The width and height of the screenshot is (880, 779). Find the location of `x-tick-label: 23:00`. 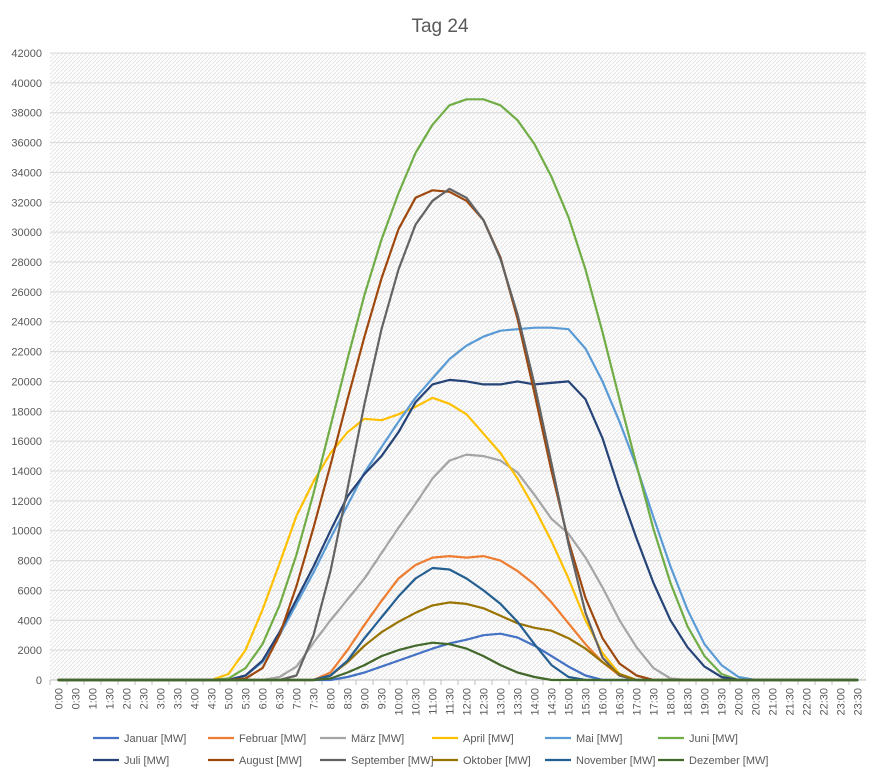

x-tick-label: 23:00 is located at coordinates (842, 702).